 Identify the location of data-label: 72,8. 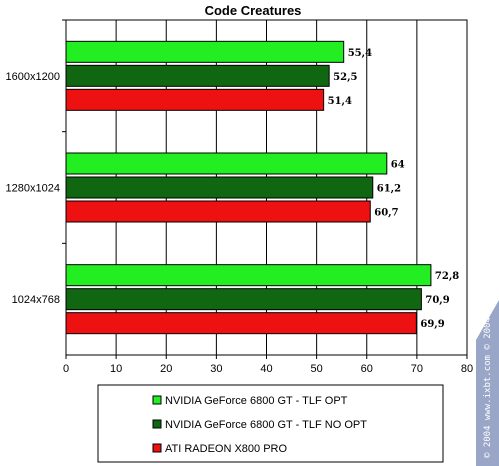
(447, 276).